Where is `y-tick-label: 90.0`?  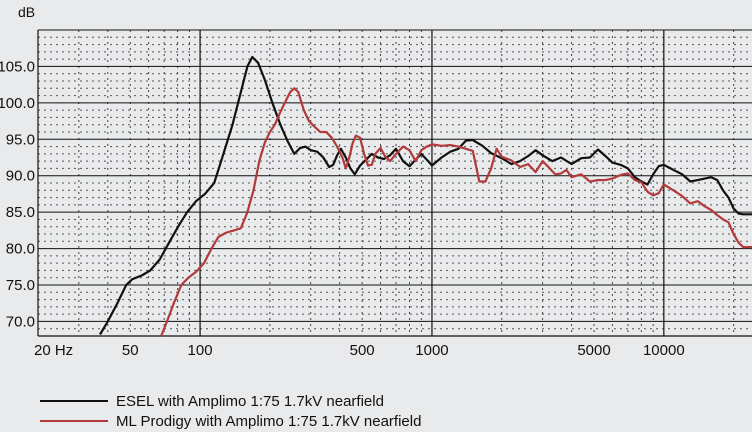 y-tick-label: 90.0 is located at coordinates (20, 176).